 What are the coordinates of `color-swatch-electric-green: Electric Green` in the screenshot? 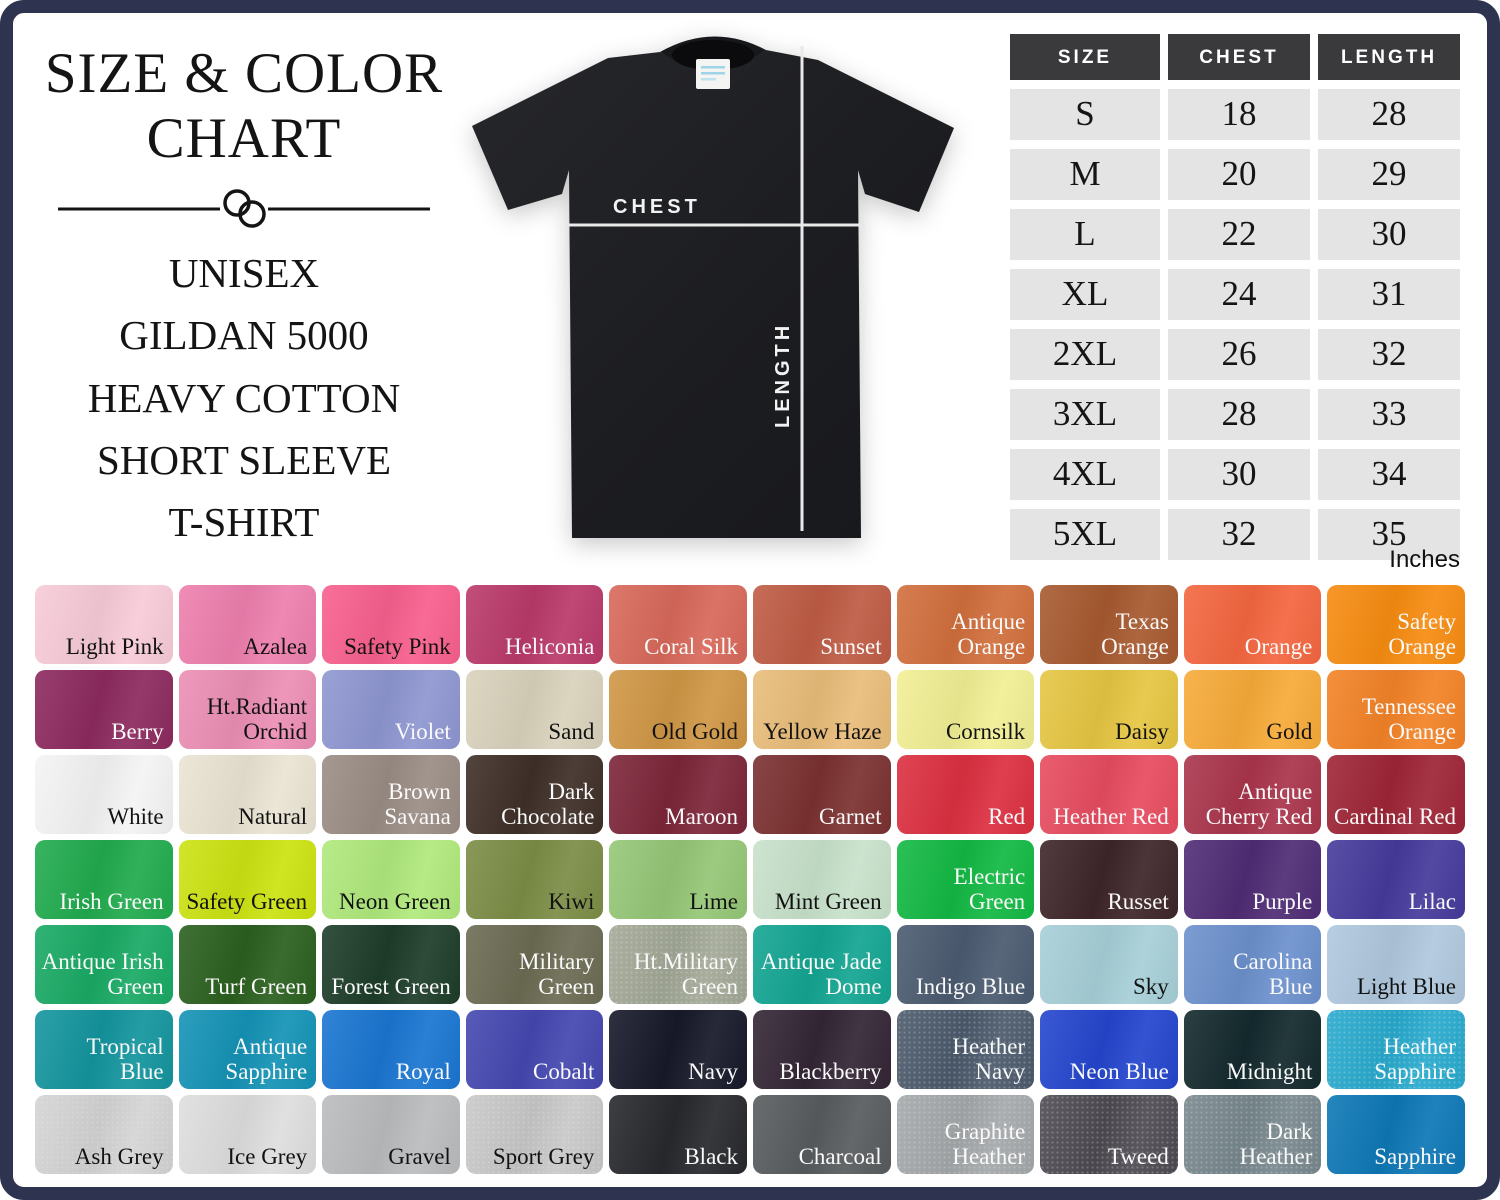 It's located at (965, 879).